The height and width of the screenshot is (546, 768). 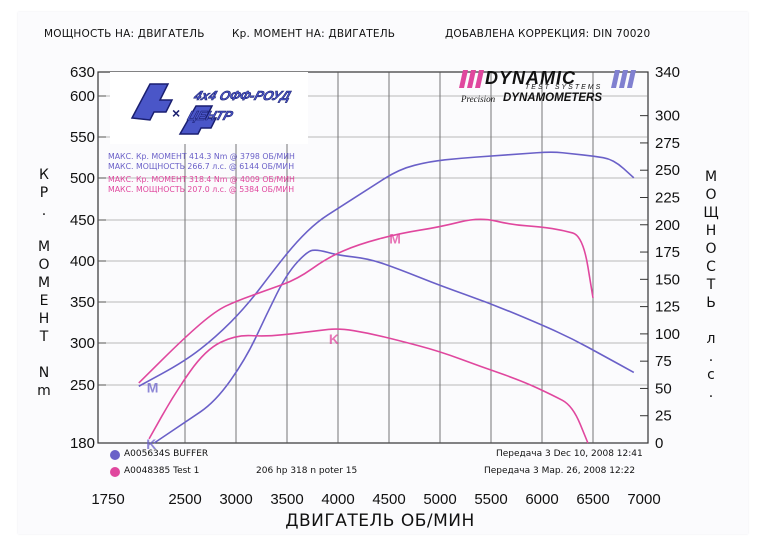 I want to click on y-tick-label: 350, so click(x=82, y=302).